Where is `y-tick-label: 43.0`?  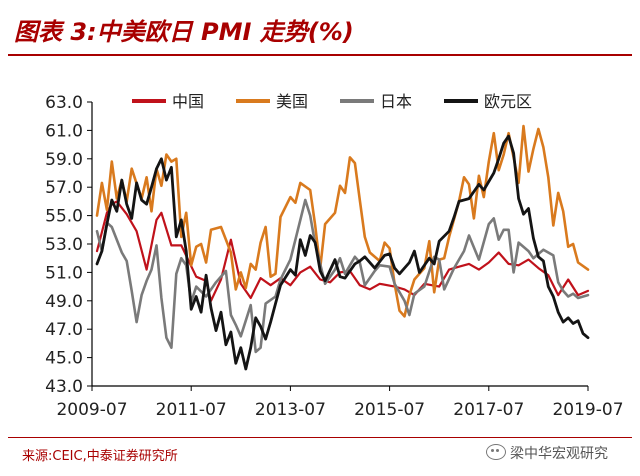 y-tick-label: 43.0 is located at coordinates (64, 387).